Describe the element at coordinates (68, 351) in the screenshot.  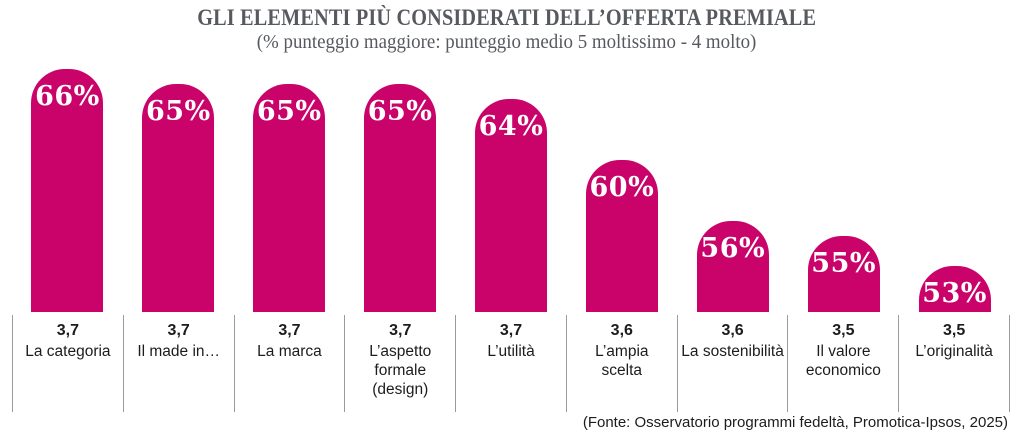
I see `category-label: La categoria` at that location.